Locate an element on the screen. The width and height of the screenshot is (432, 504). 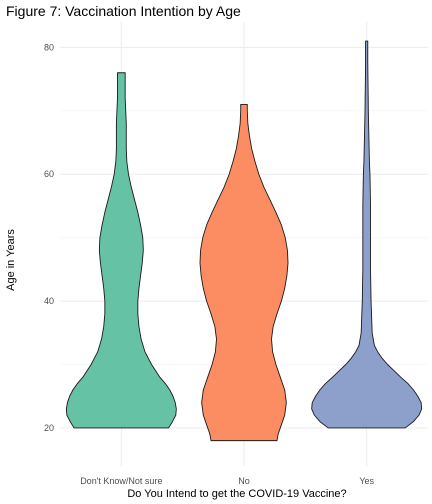
y-tick-label: 60 is located at coordinates (49, 174).